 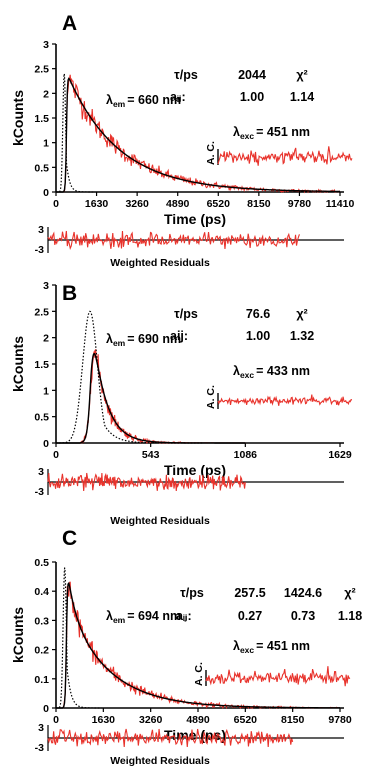 What do you see at coordinates (340, 455) in the screenshot?
I see `x-tick-label: 1629` at bounding box center [340, 455].